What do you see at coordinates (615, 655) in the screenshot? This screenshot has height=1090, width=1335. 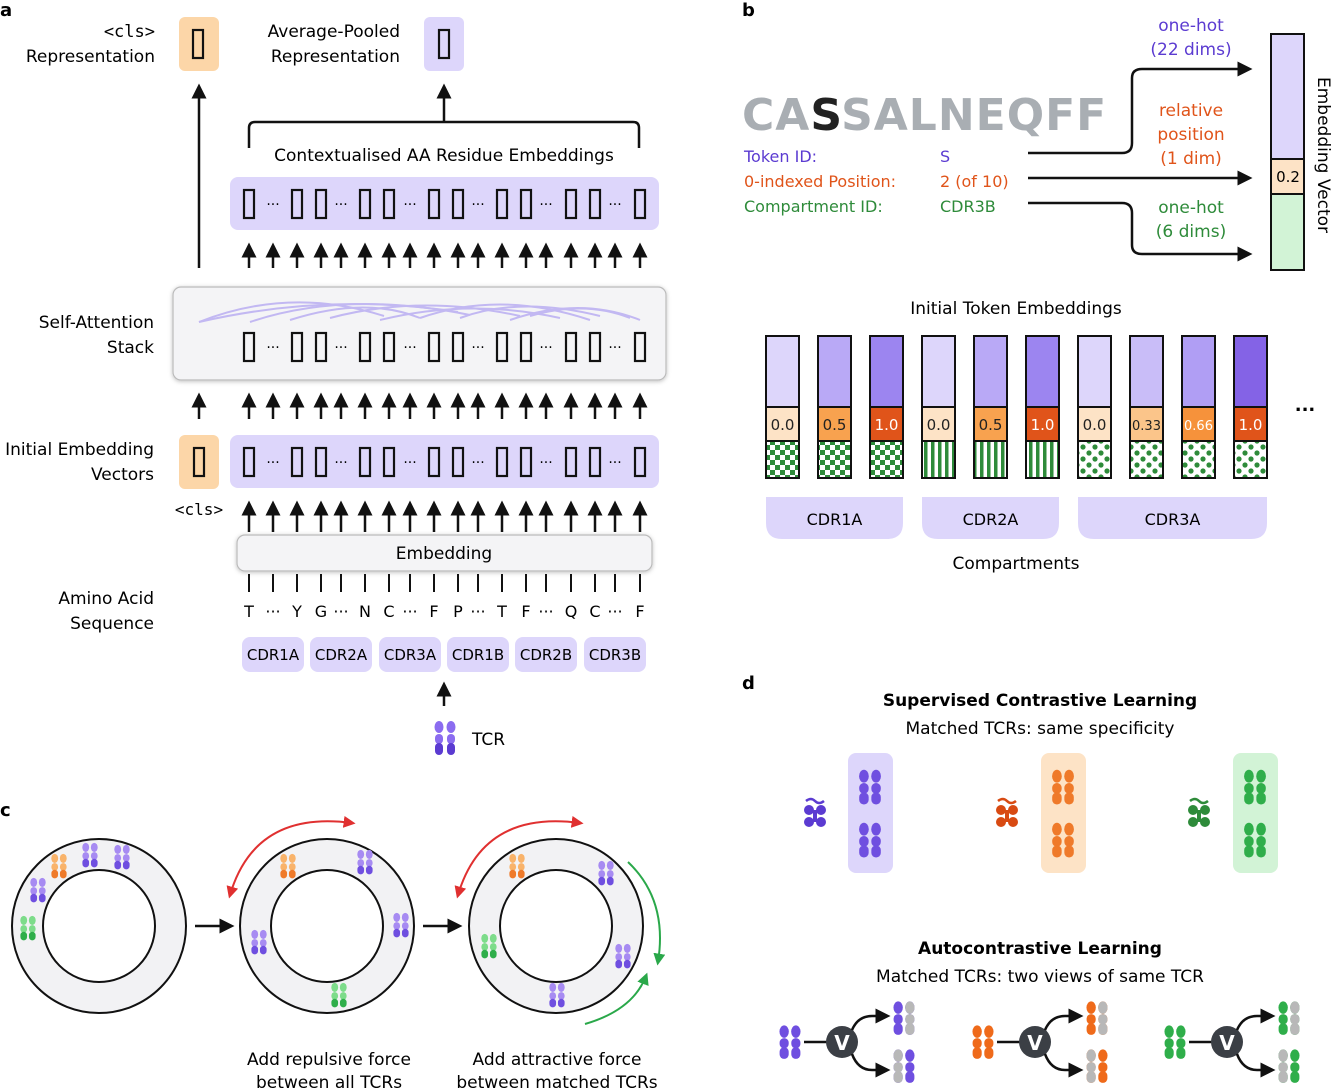 I see `compartment-tag-label: CDR3B` at bounding box center [615, 655].